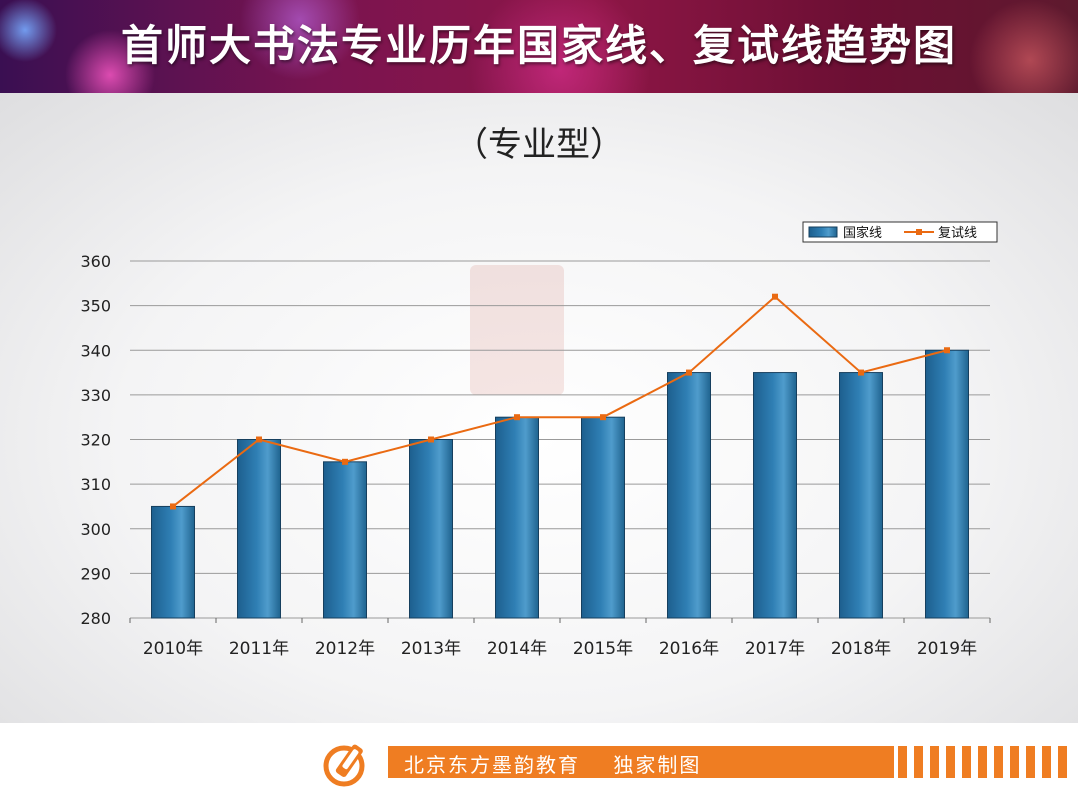  I want to click on x-tick-label: 2011年, so click(259, 649).